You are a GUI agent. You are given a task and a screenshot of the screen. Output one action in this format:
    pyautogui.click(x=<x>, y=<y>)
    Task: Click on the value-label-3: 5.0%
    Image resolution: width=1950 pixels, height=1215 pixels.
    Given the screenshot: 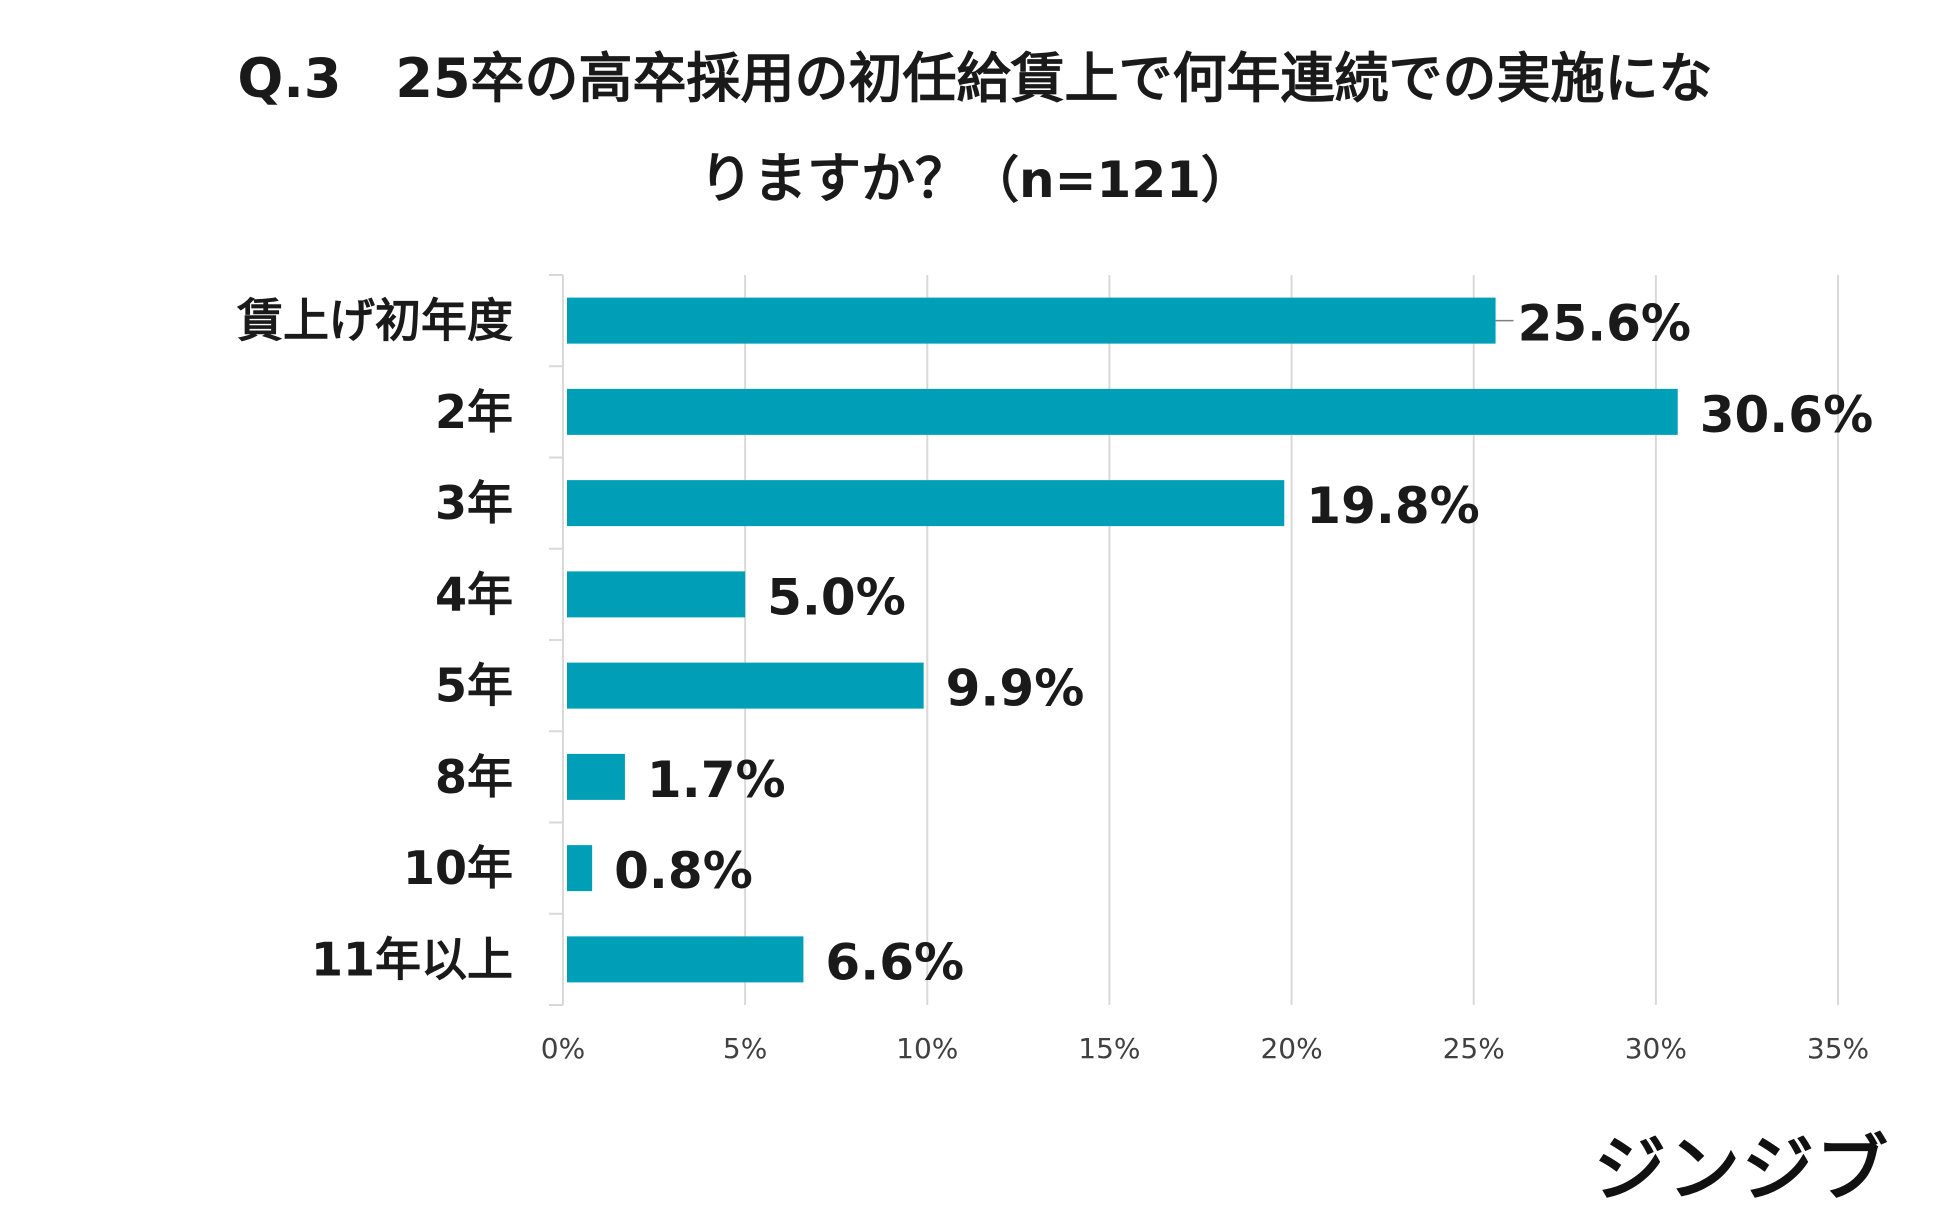 What is the action you would take?
    pyautogui.click(x=836, y=597)
    